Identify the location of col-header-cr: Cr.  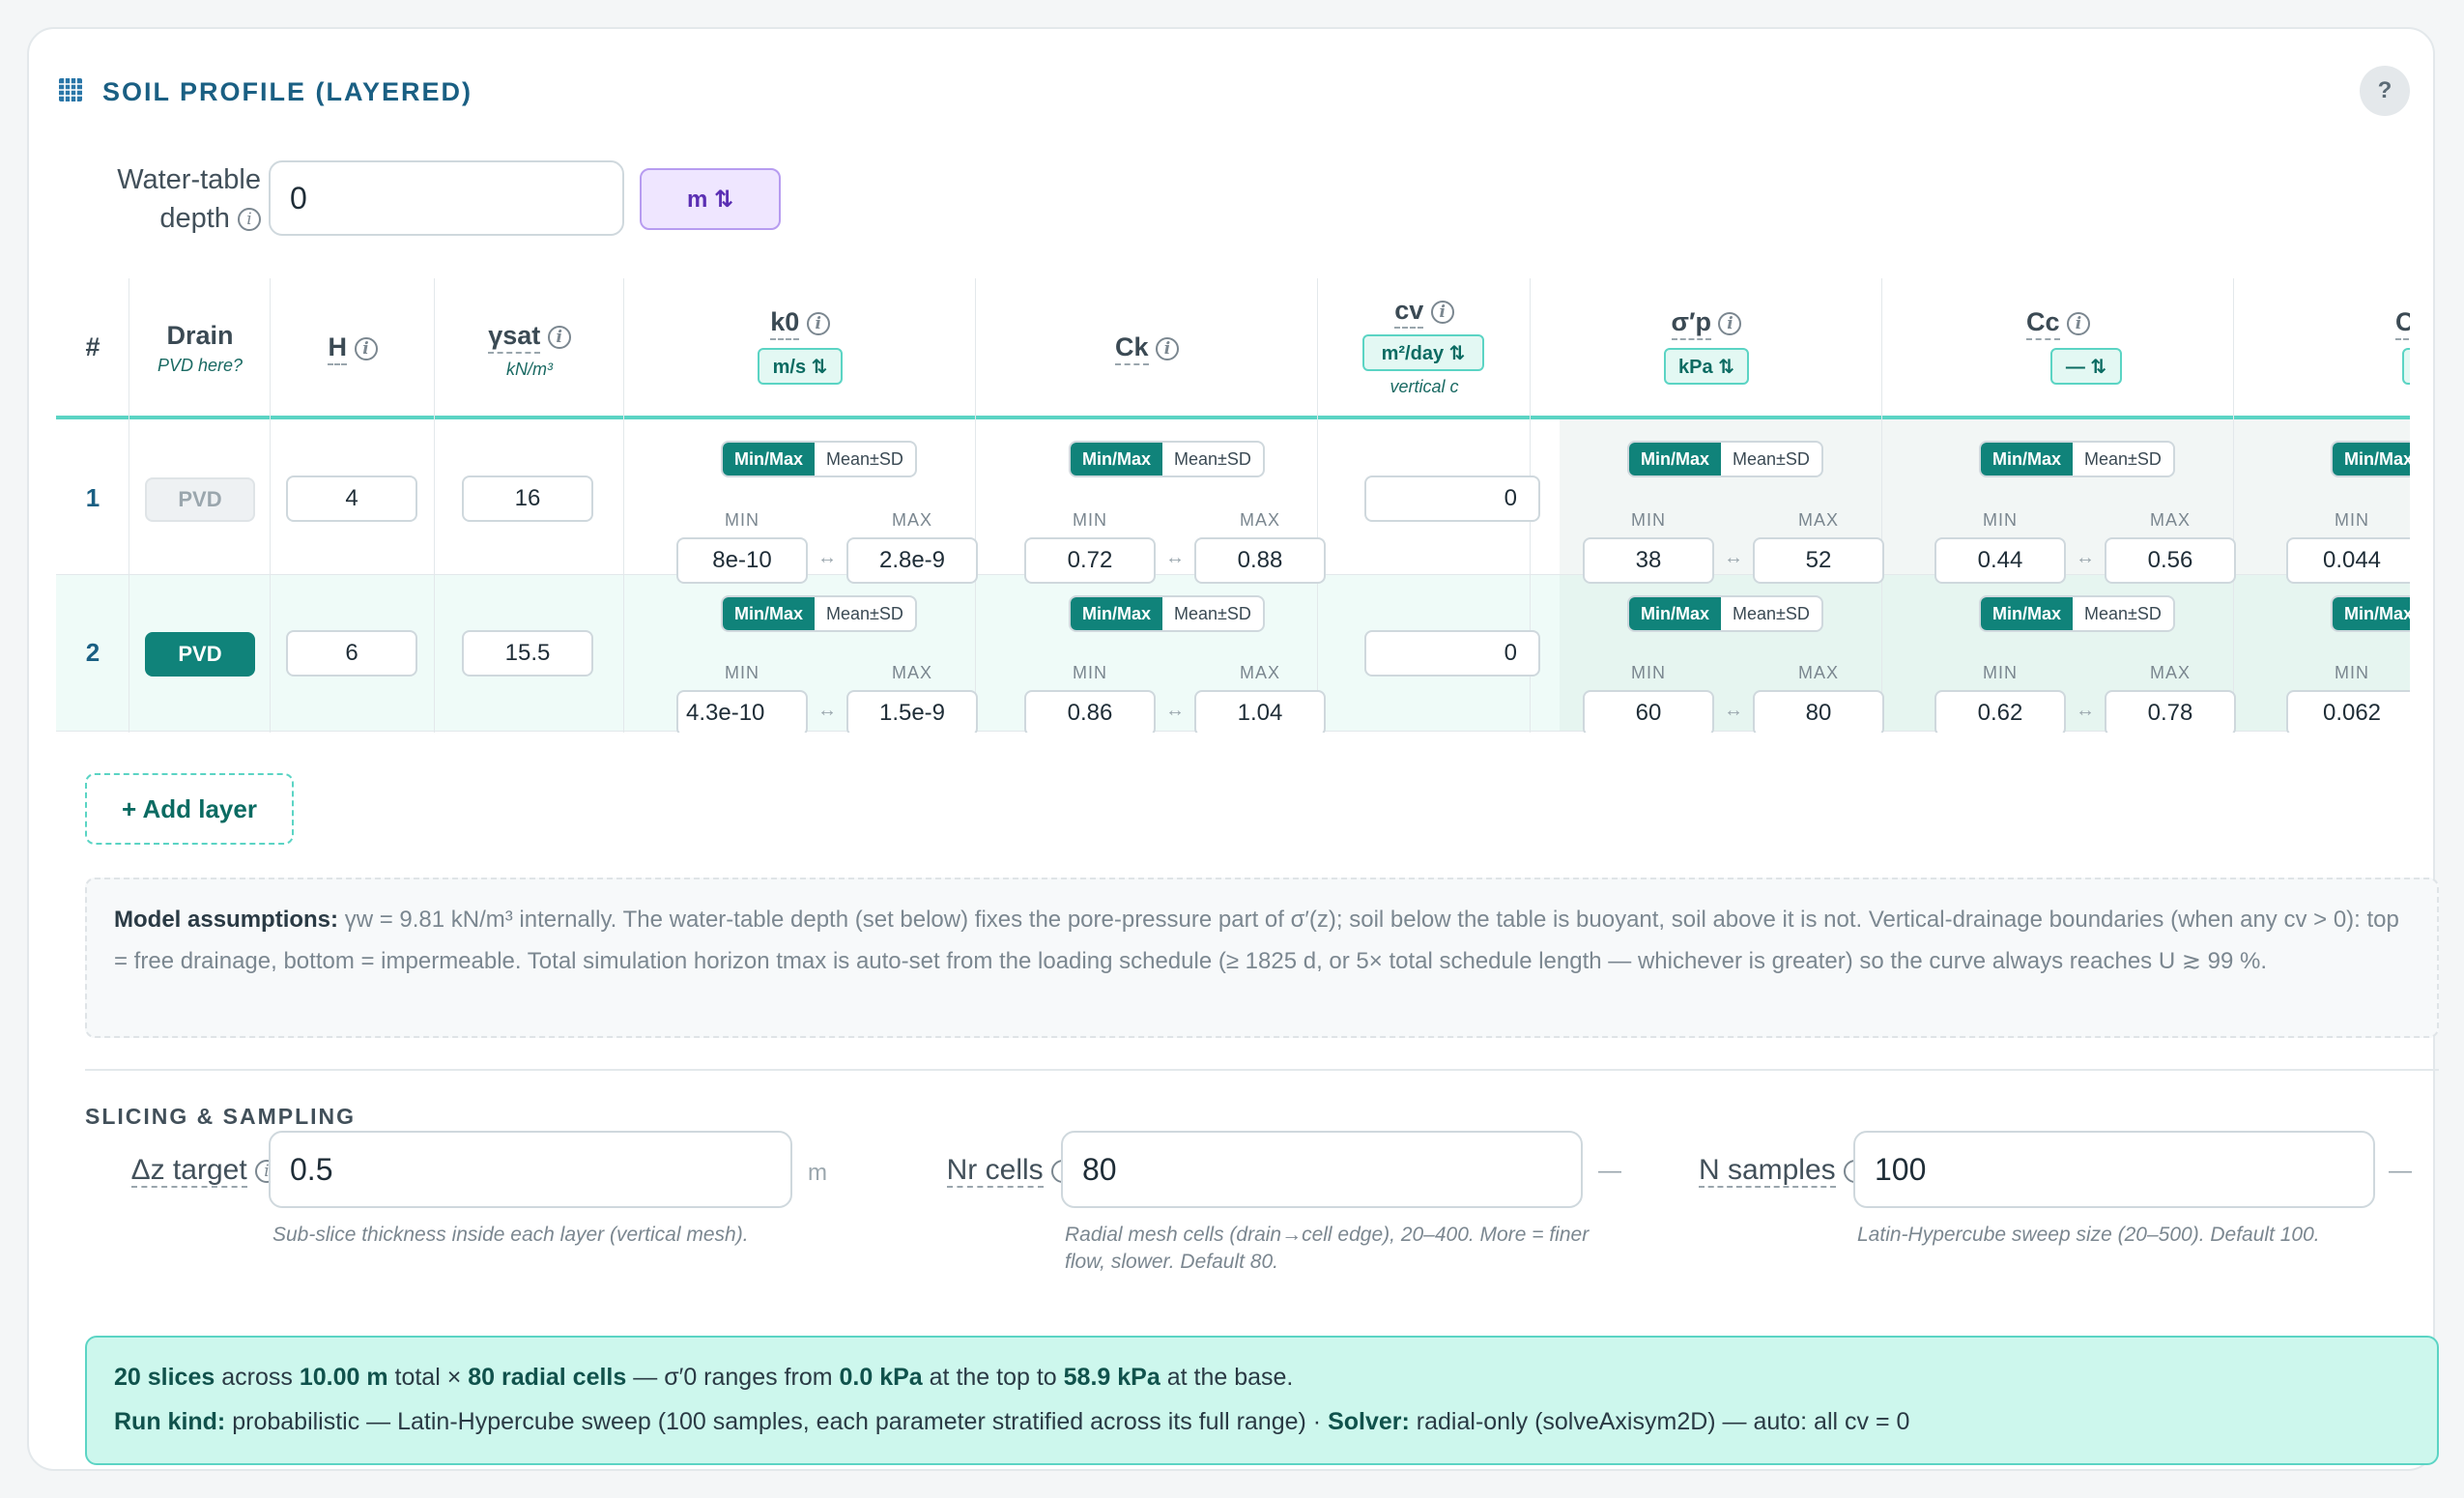
(2322, 323).